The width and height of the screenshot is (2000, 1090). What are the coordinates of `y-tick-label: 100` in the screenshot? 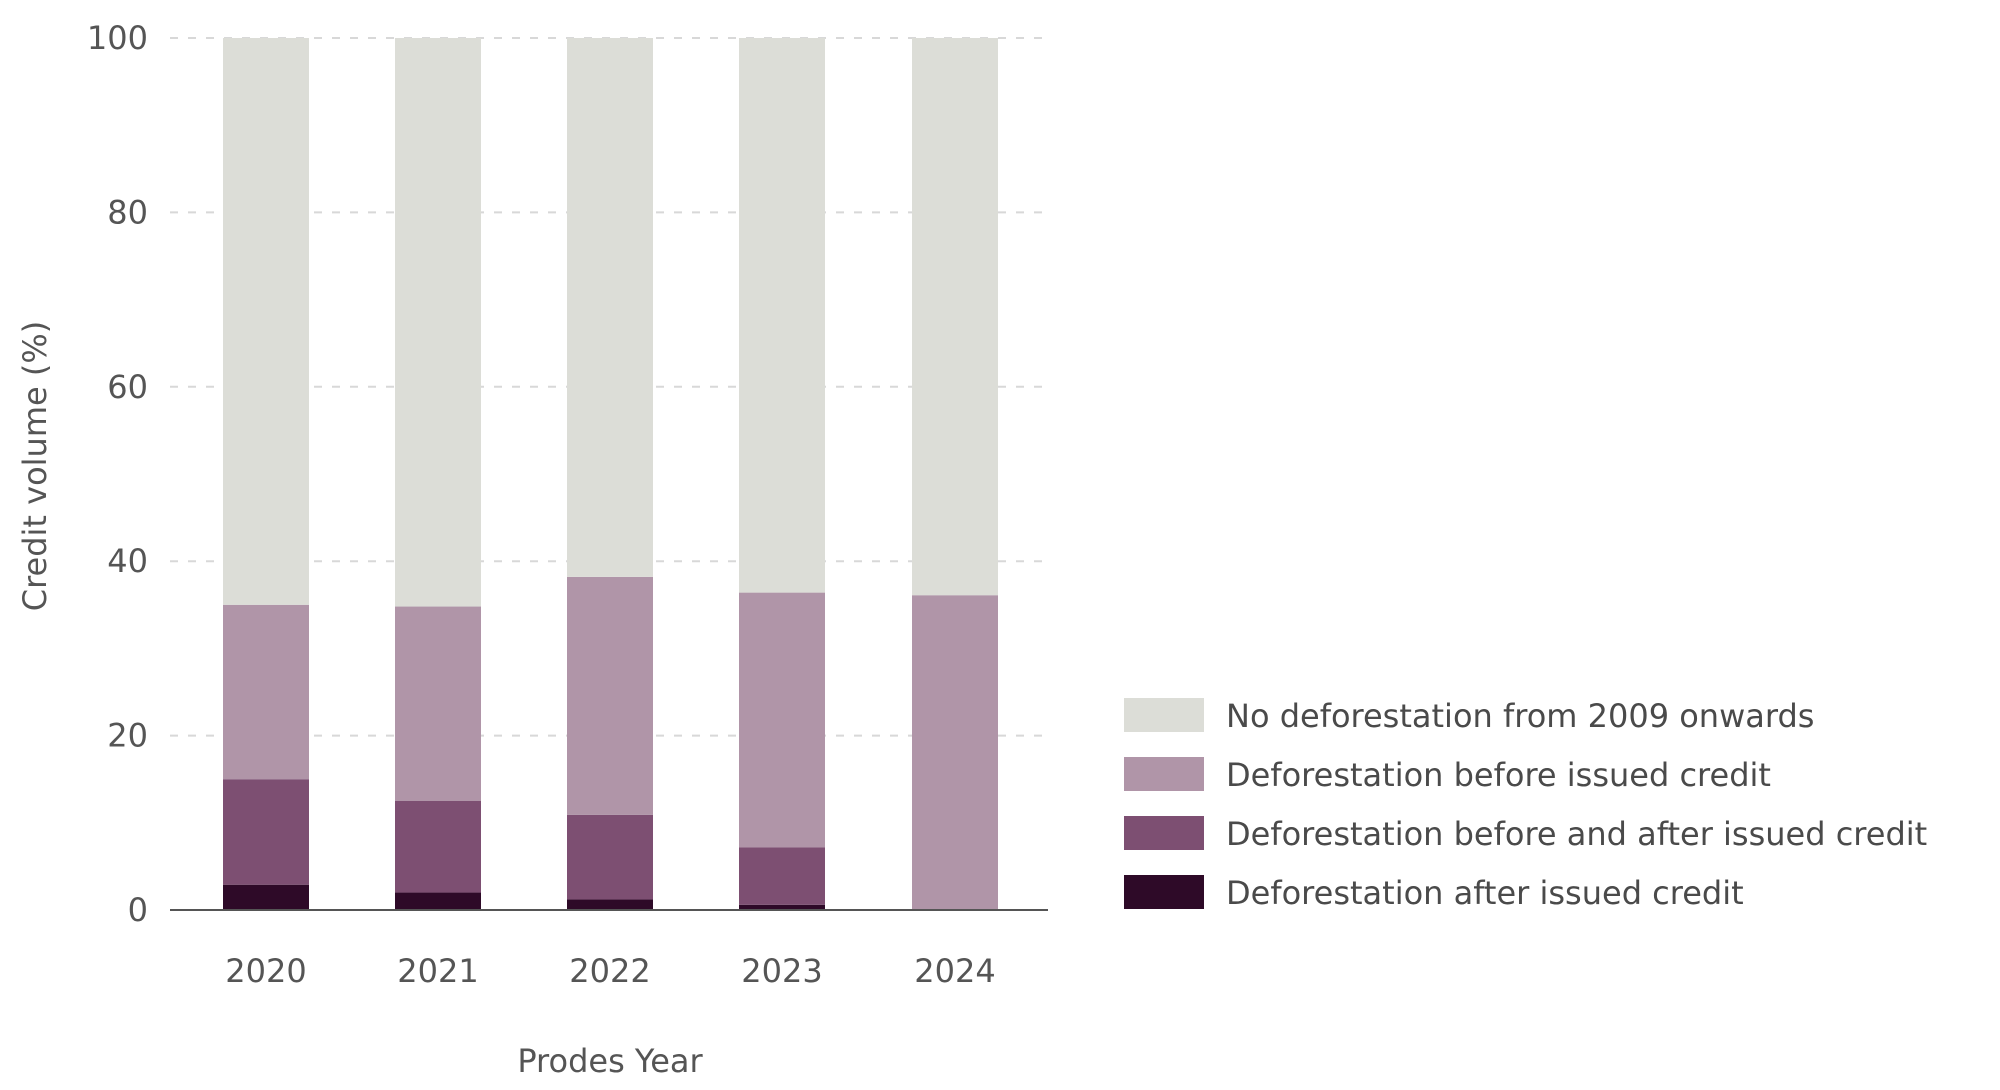 It's located at (117, 38).